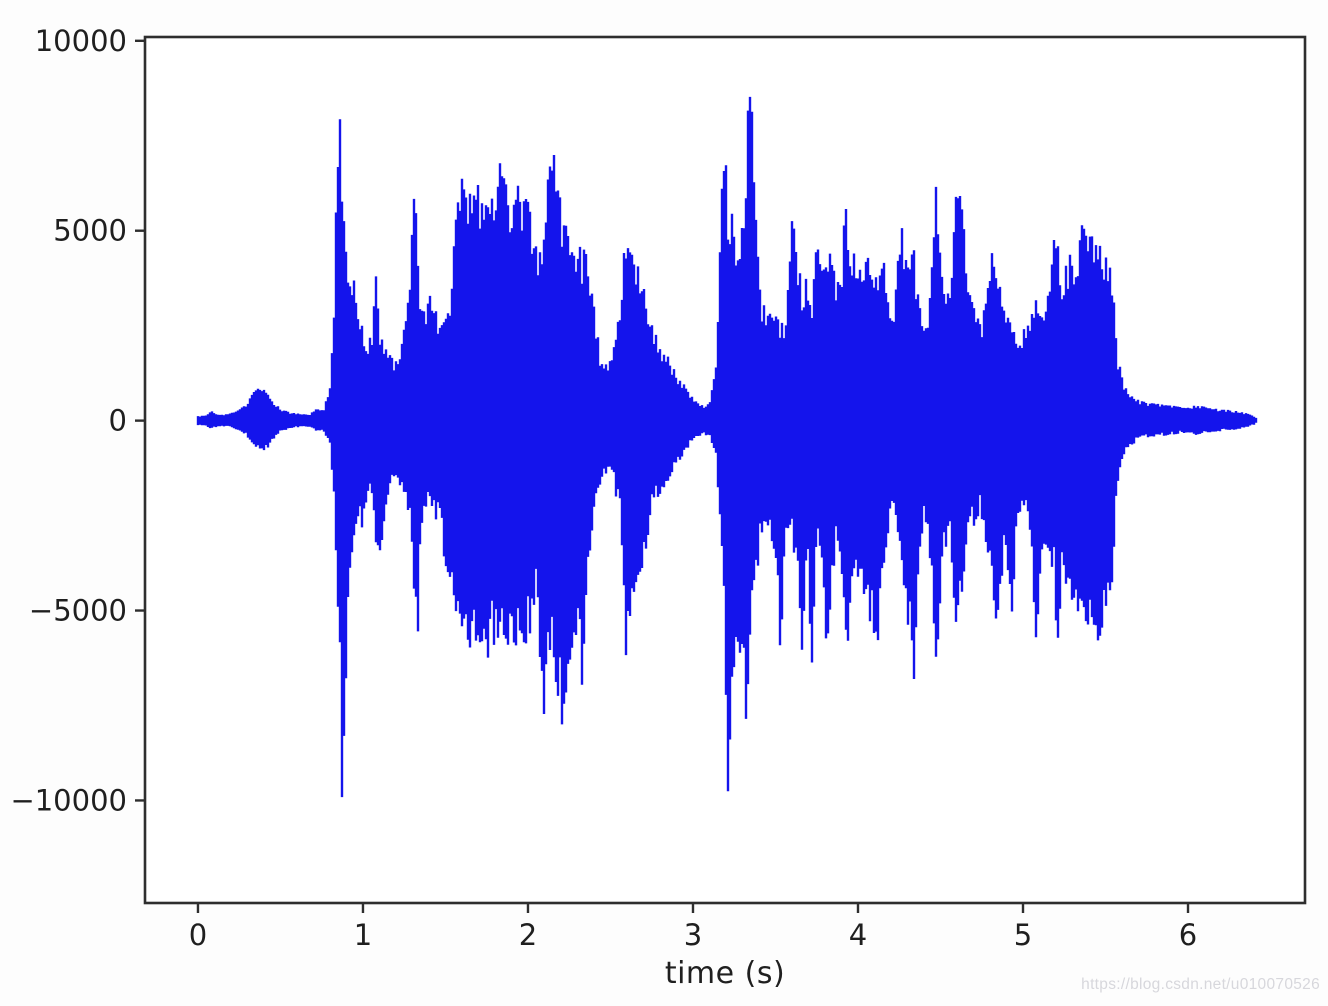 The image size is (1328, 1006). What do you see at coordinates (363, 935) in the screenshot?
I see `x-tick-label: 1` at bounding box center [363, 935].